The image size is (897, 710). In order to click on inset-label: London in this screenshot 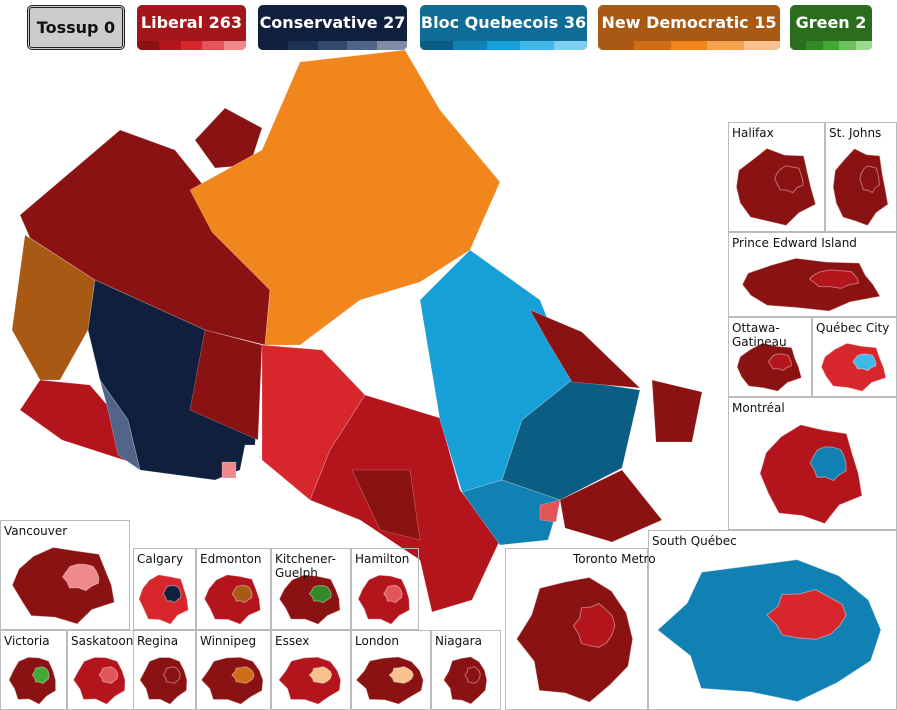, I will do `click(377, 641)`.